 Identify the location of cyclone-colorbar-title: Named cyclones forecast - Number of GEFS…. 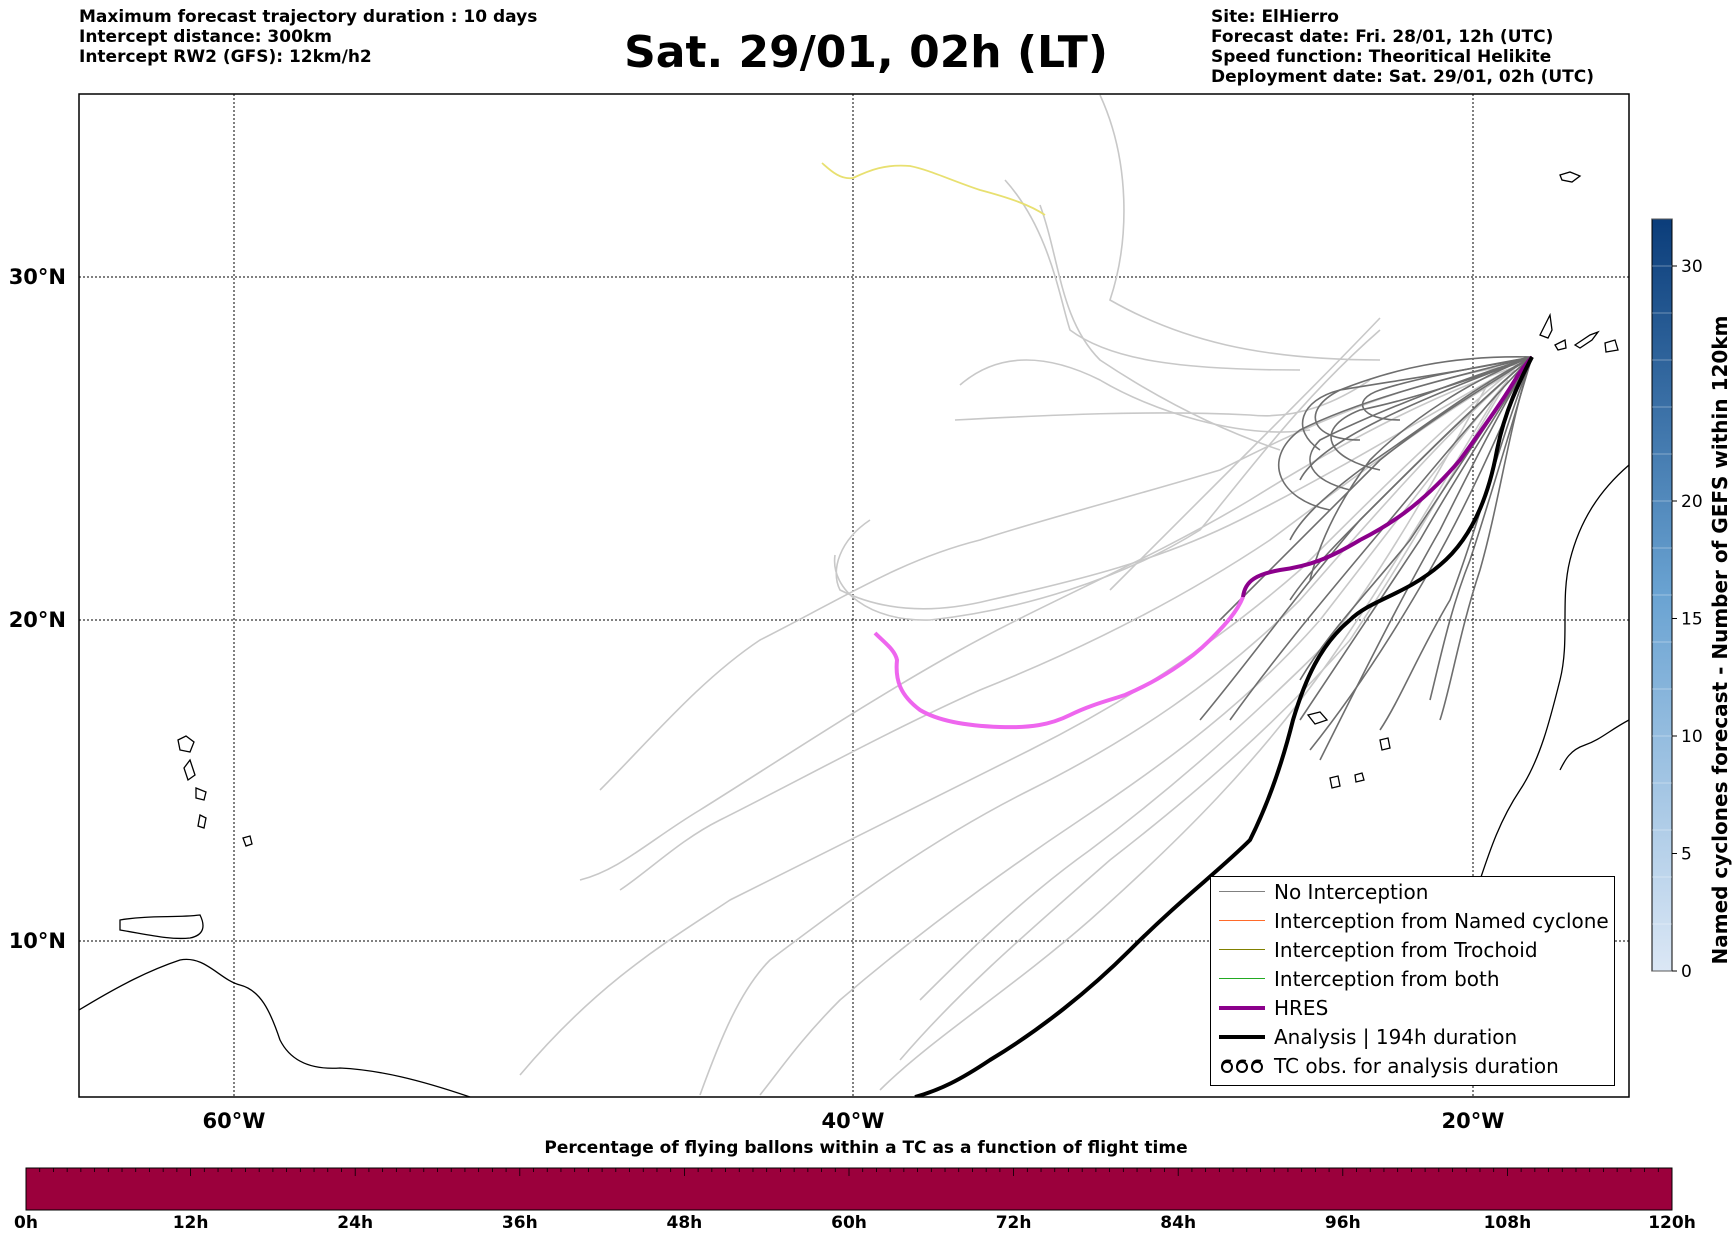
(1720, 640).